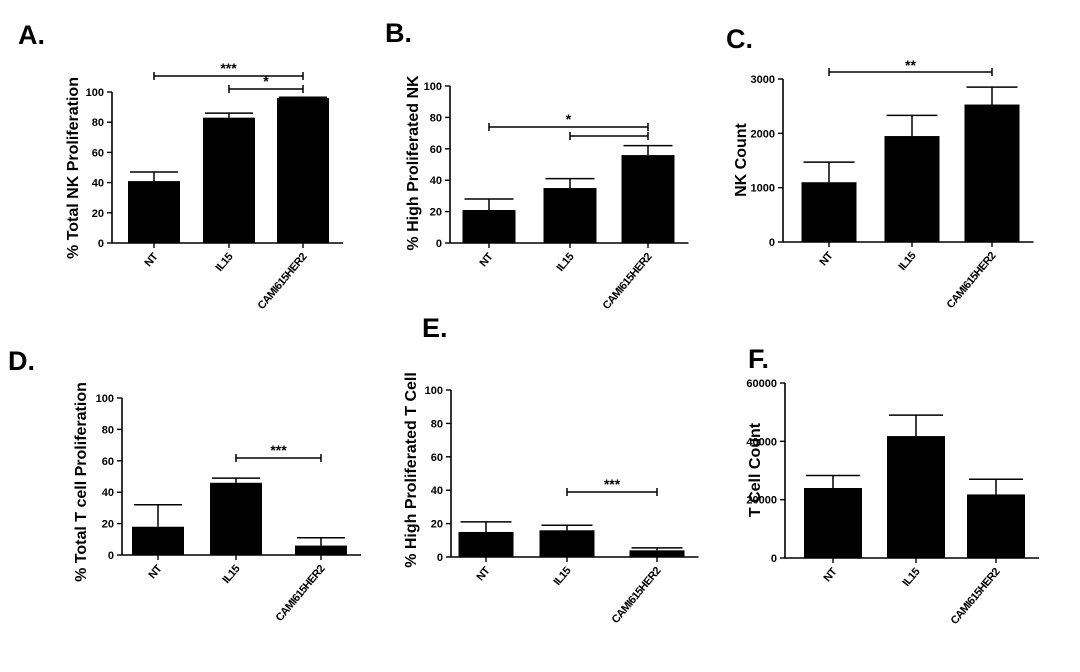  I want to click on y-axis-label: % Total T cell Proliferation, so click(81, 482).